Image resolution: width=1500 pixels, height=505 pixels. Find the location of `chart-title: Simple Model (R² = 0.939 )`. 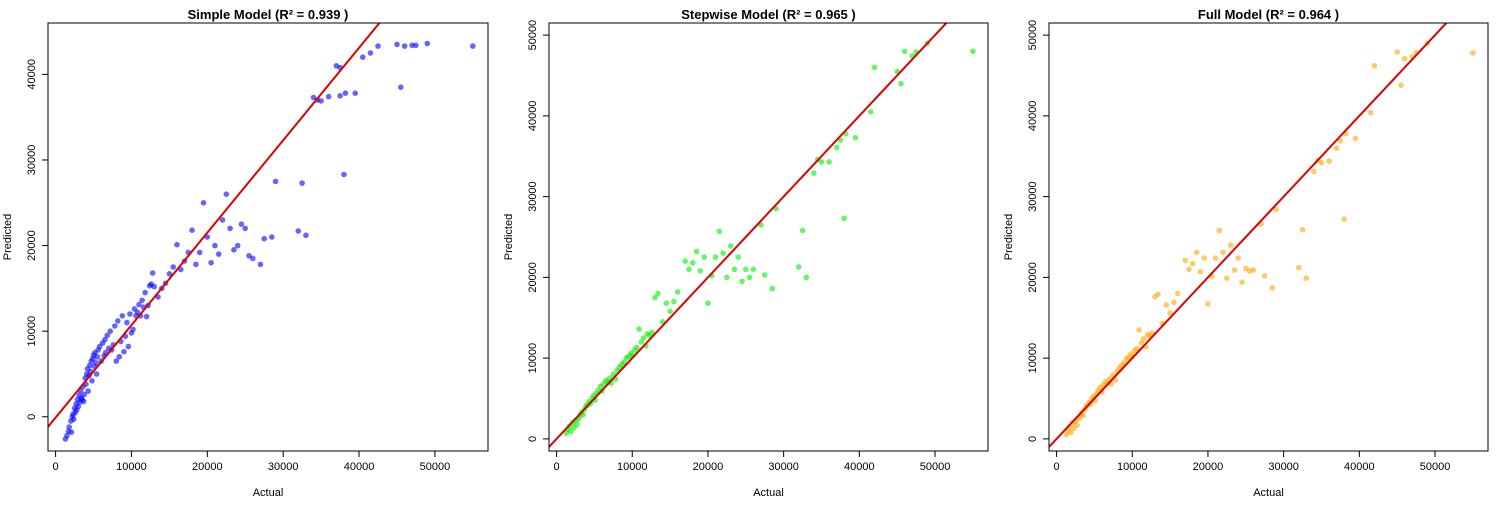

chart-title: Simple Model (R² = 0.939 ) is located at coordinates (268, 14).